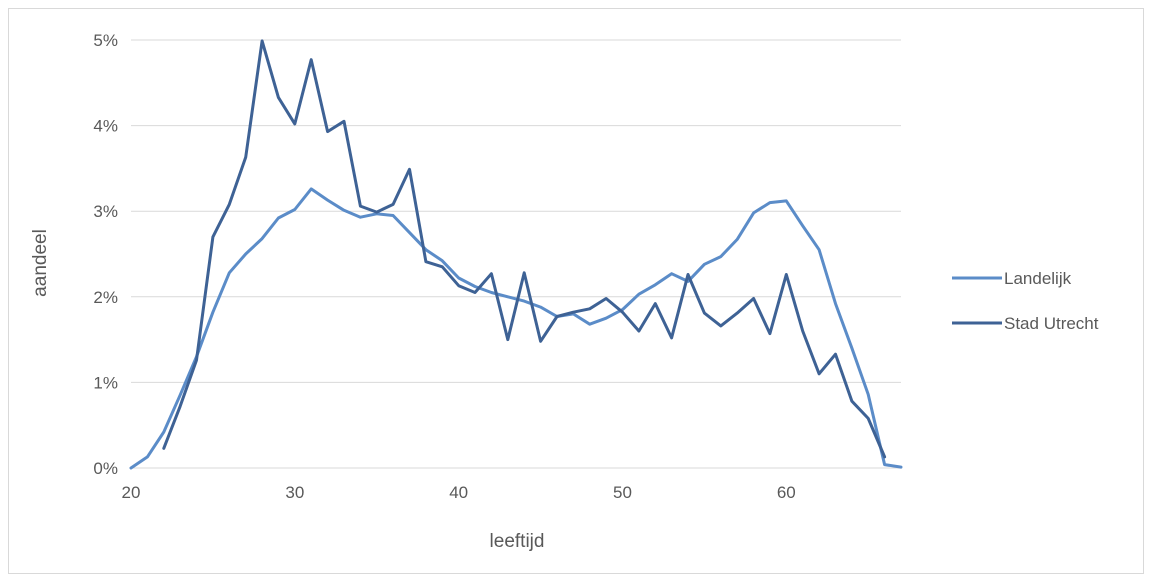  What do you see at coordinates (1025, 301) in the screenshot?
I see `legend: Landelijk Stad Utrecht` at bounding box center [1025, 301].